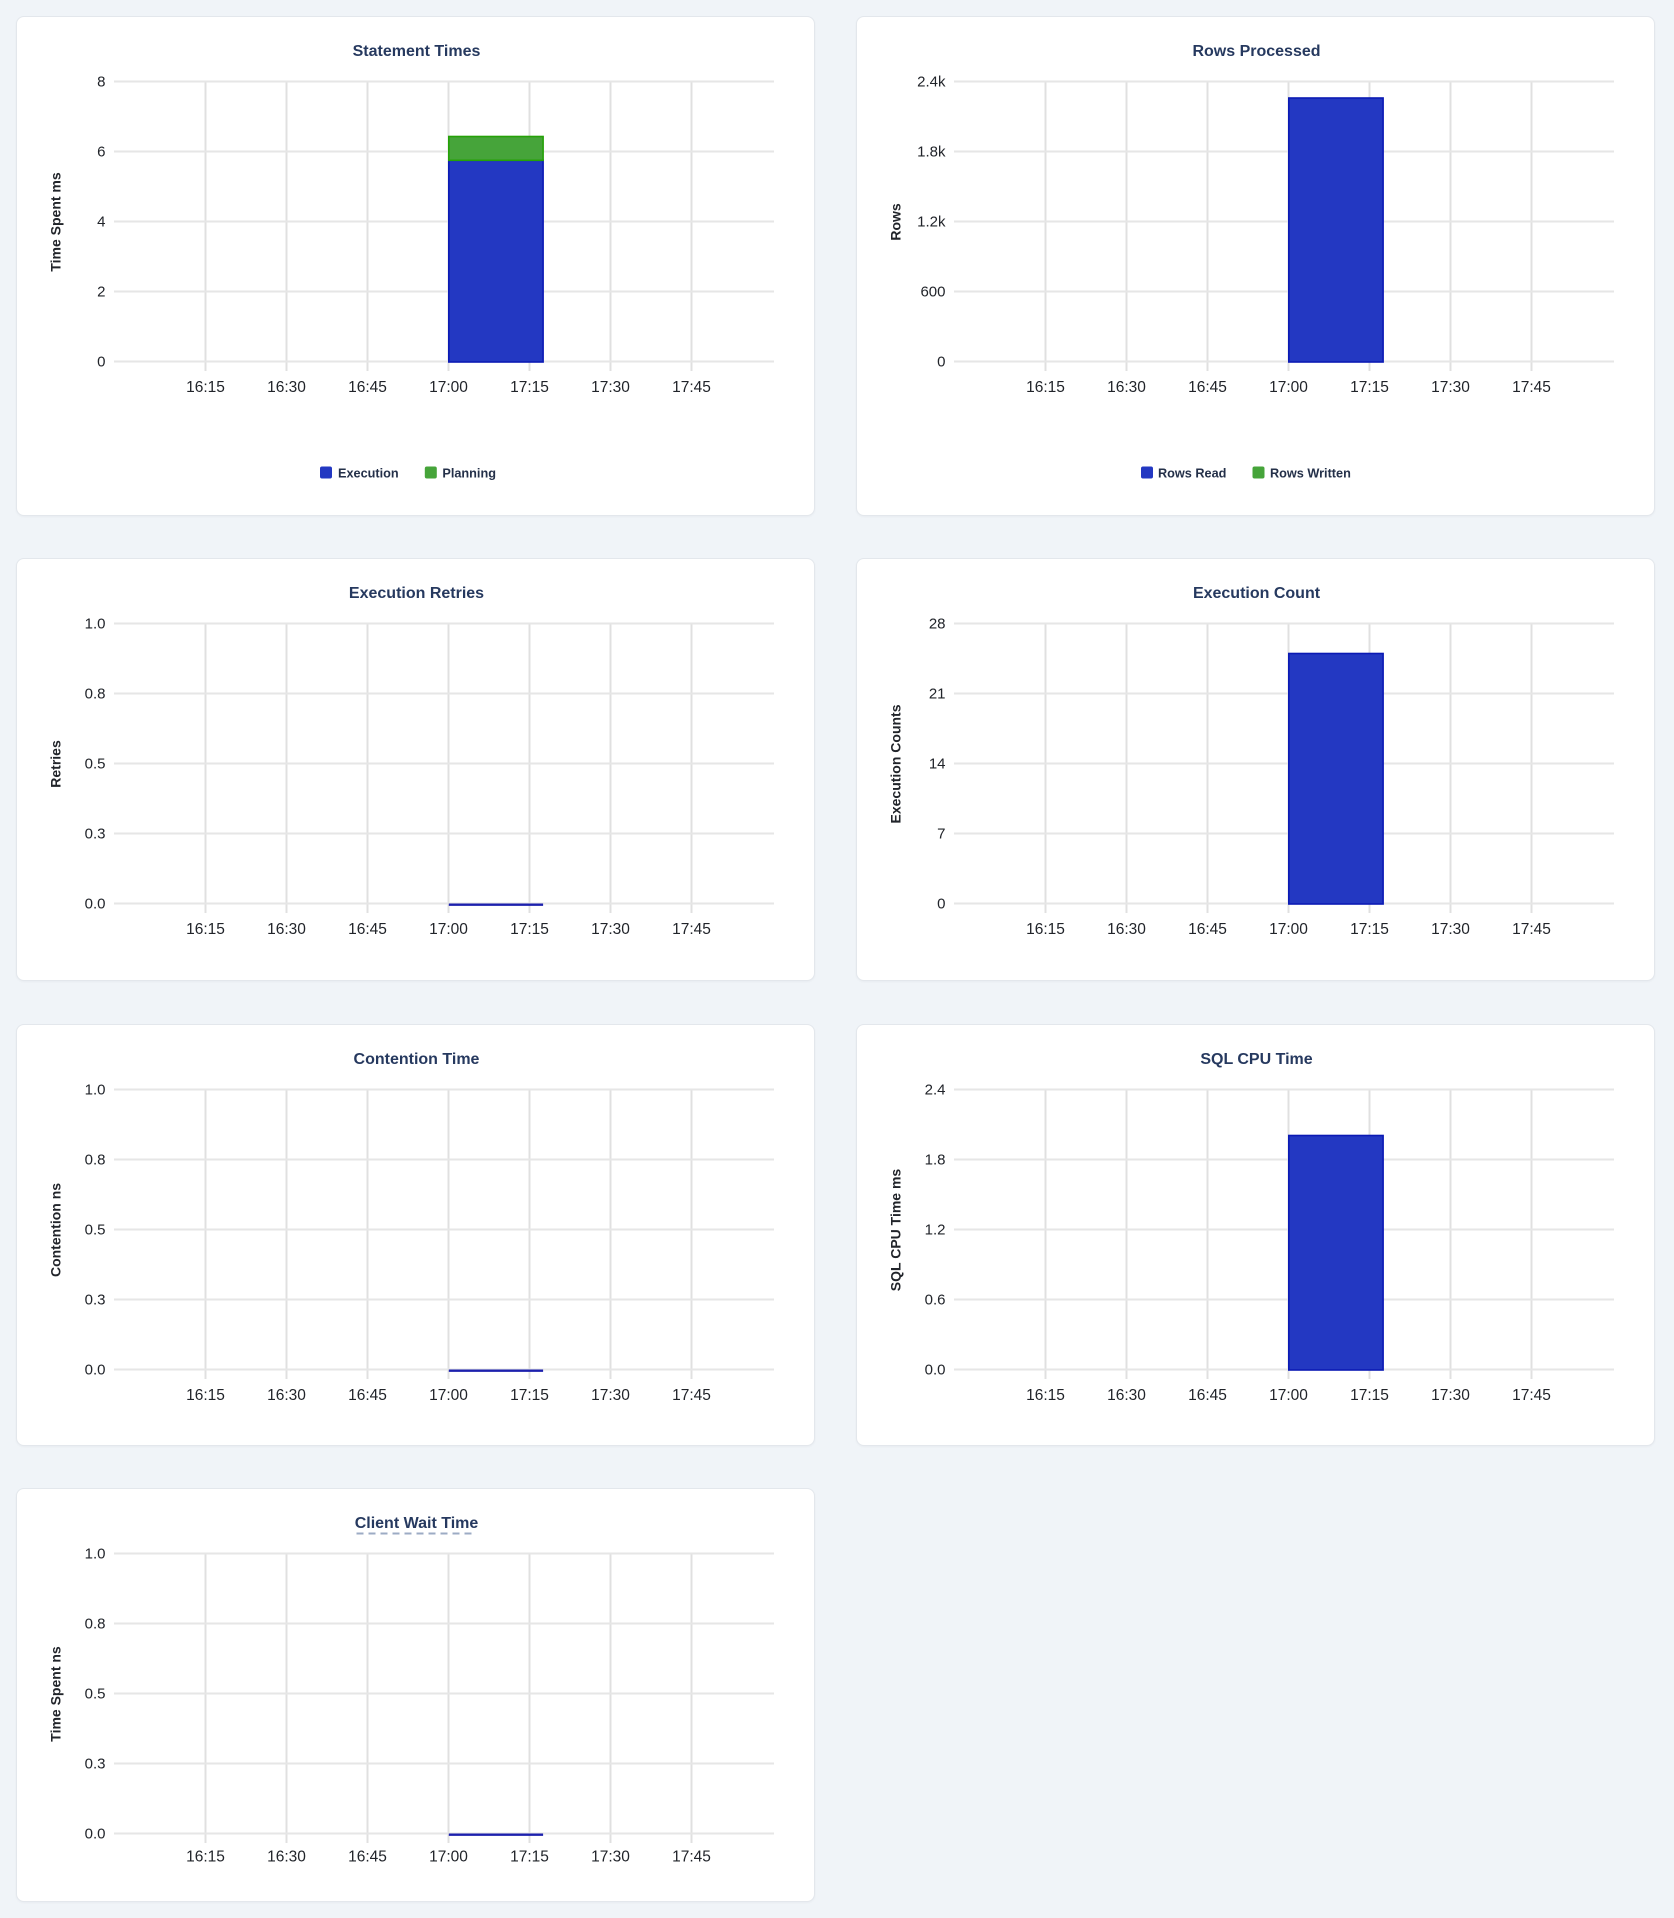 This screenshot has width=1674, height=1918. Describe the element at coordinates (896, 1229) in the screenshot. I see `svg-text: SQL CPU Time ms` at that location.